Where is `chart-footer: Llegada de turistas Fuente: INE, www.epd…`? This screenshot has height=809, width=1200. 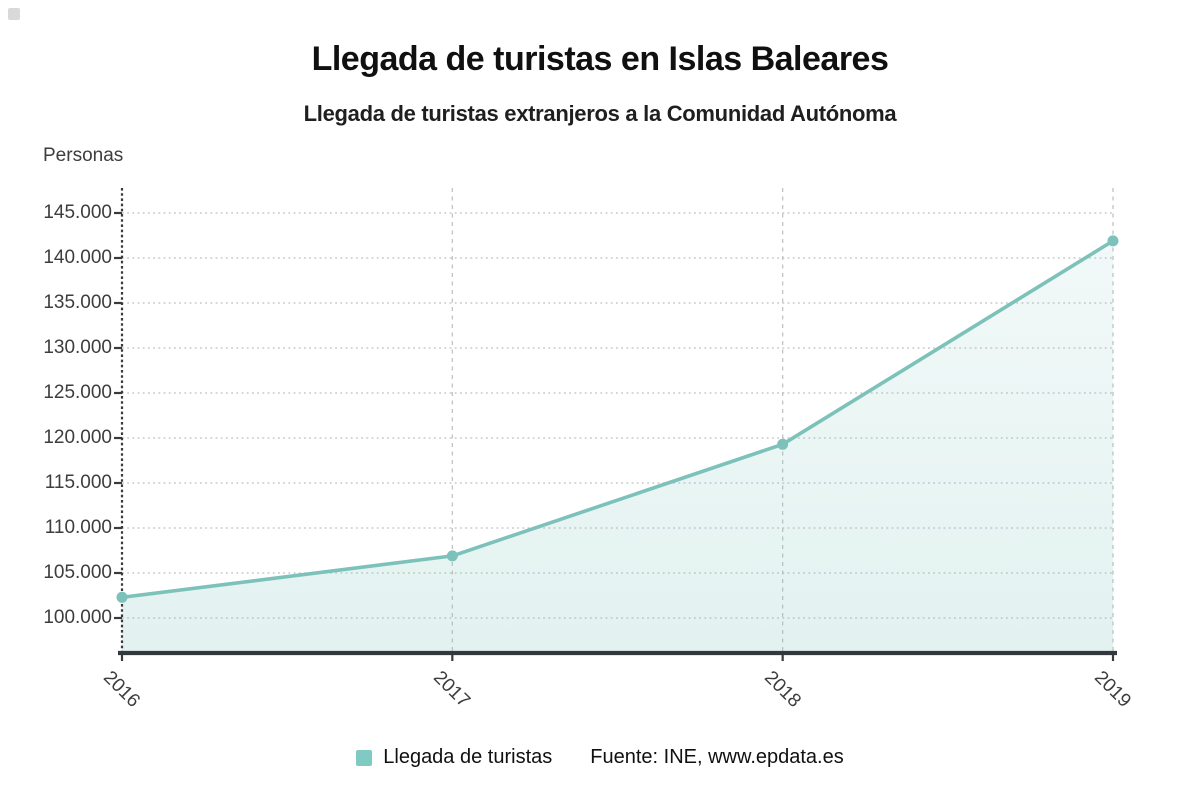
chart-footer: Llegada de turistas Fuente: INE, www.epd… is located at coordinates (600, 757).